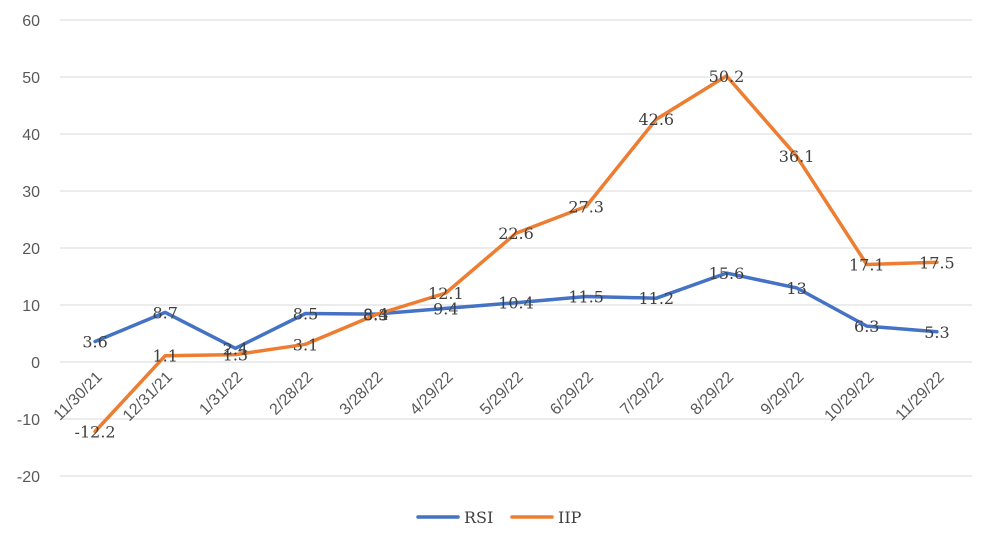 The height and width of the screenshot is (550, 1000). Describe the element at coordinates (867, 265) in the screenshot. I see `data-label-iip: 17.1` at that location.